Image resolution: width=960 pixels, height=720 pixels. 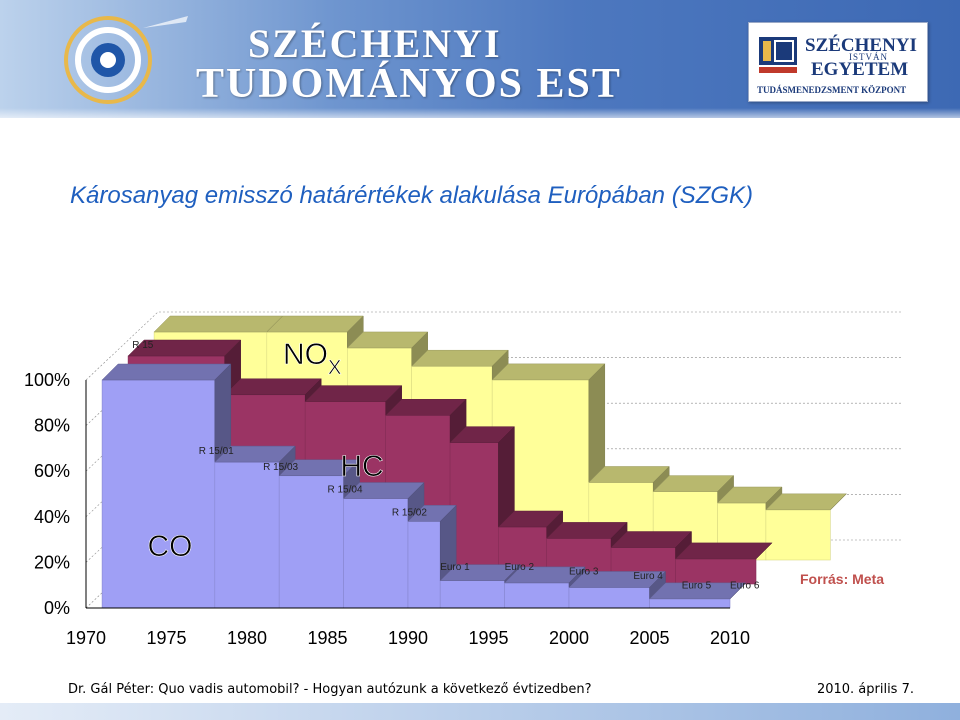 I want to click on right-logo-line2: ISTVÁN, so click(x=868, y=57).